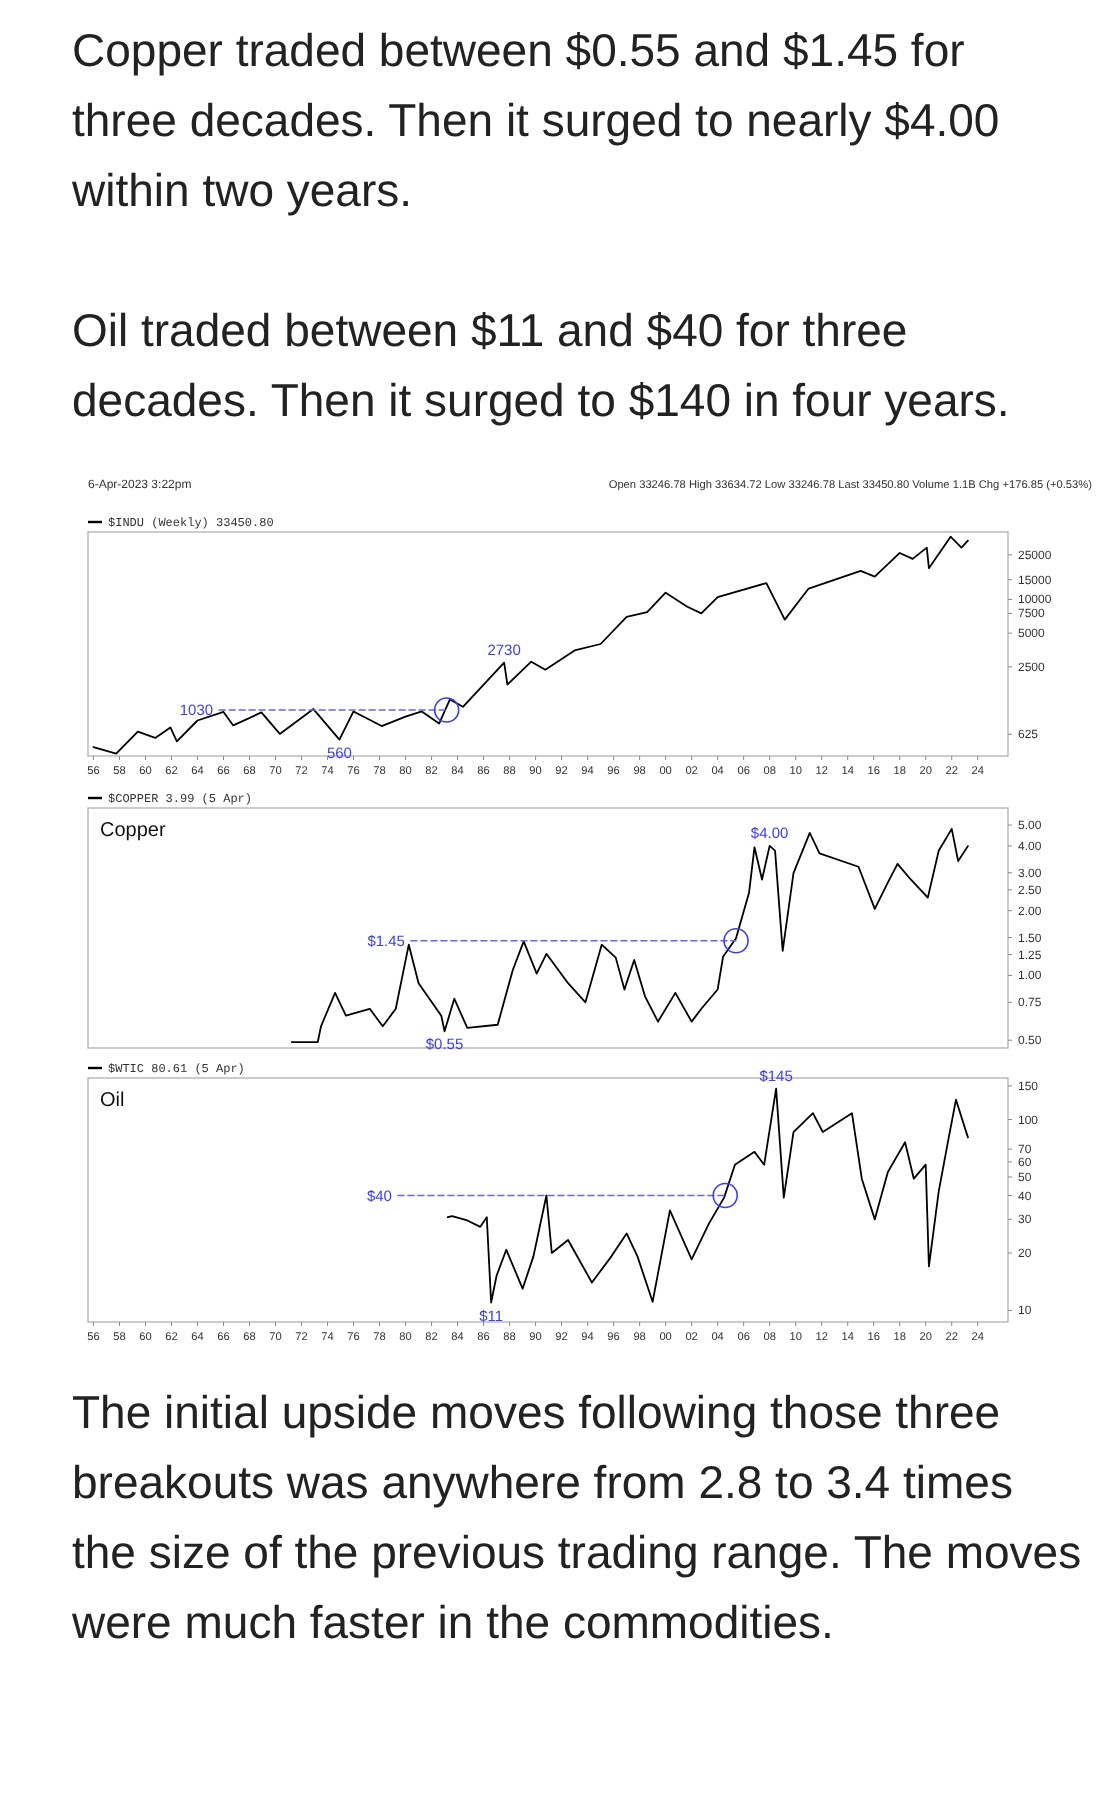 The image size is (1110, 1800). What do you see at coordinates (577, 1518) in the screenshot?
I see `text: The initial upside moves following those three breakouts was anywhere from 2.8 to 3.4 times the size of the previous trading range. The moves were much faster in the commodities.` at bounding box center [577, 1518].